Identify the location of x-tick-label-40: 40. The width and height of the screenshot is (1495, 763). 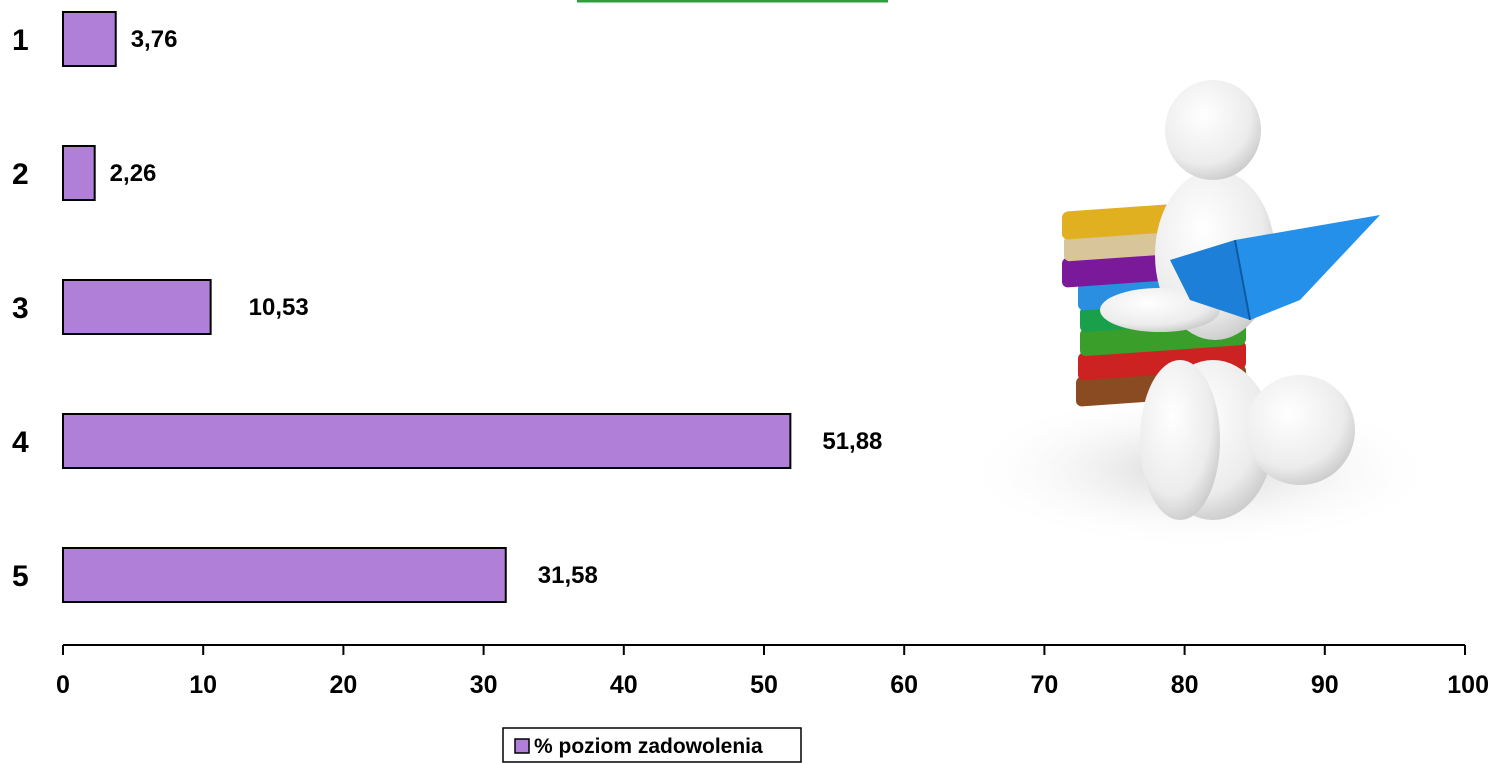
(624, 685).